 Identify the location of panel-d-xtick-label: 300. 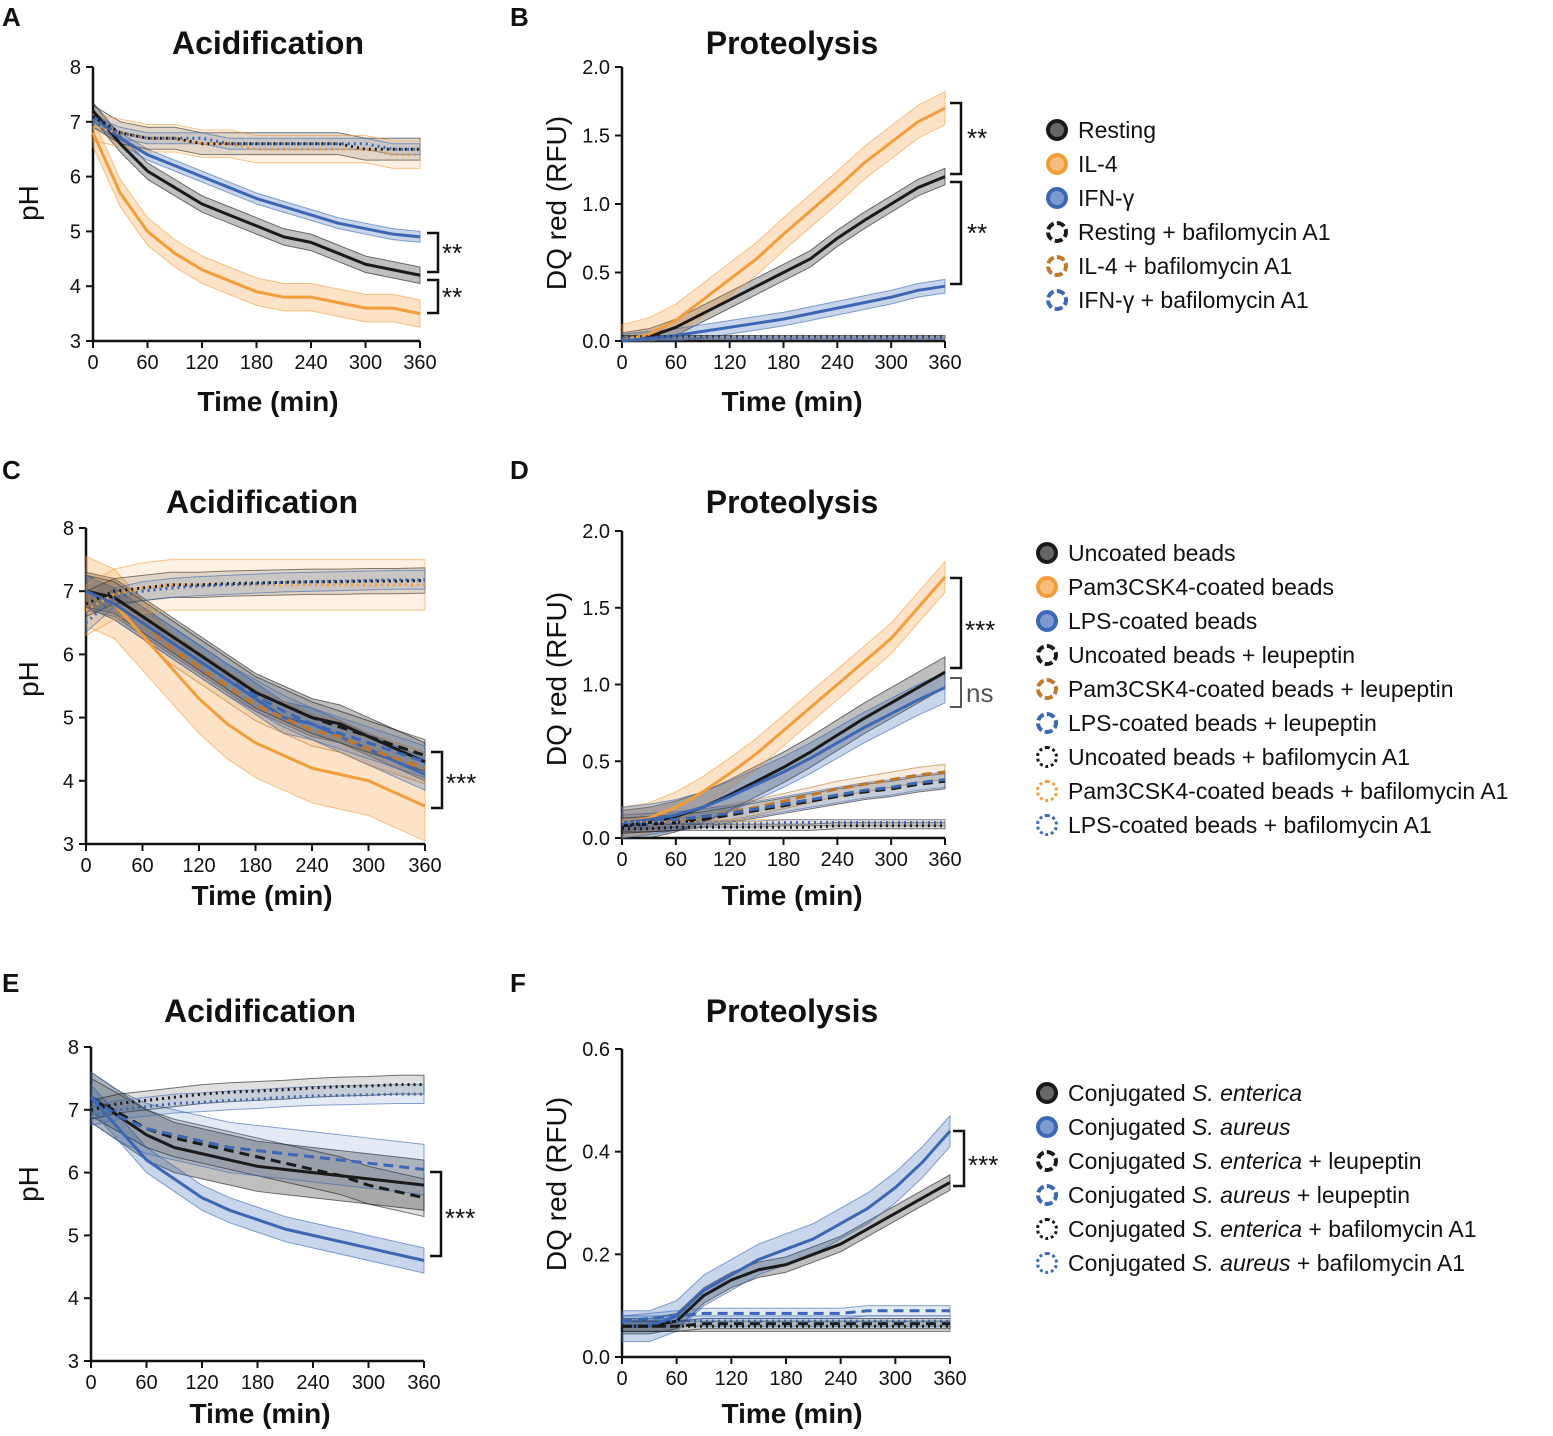
(890, 860).